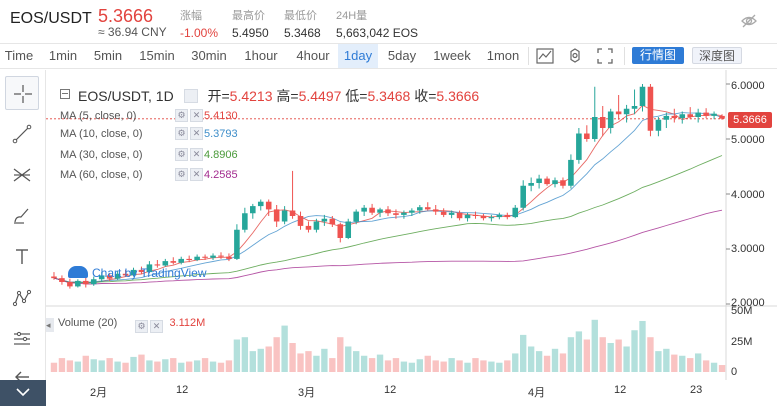 This screenshot has width=777, height=406. What do you see at coordinates (63, 55) in the screenshot?
I see `tf-1min: 1min` at bounding box center [63, 55].